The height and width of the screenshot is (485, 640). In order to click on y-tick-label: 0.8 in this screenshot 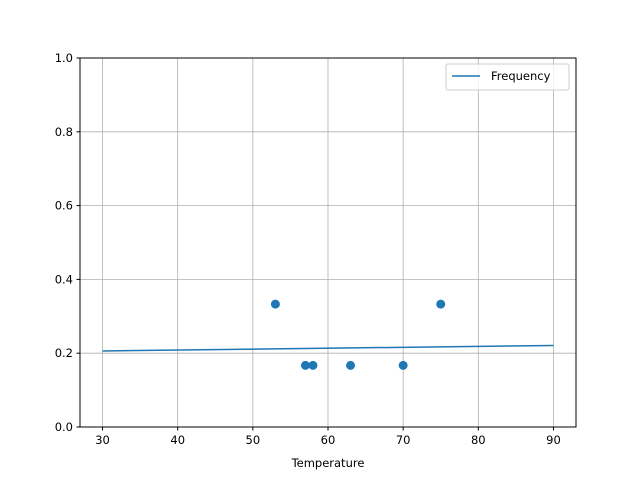, I will do `click(64, 132)`.